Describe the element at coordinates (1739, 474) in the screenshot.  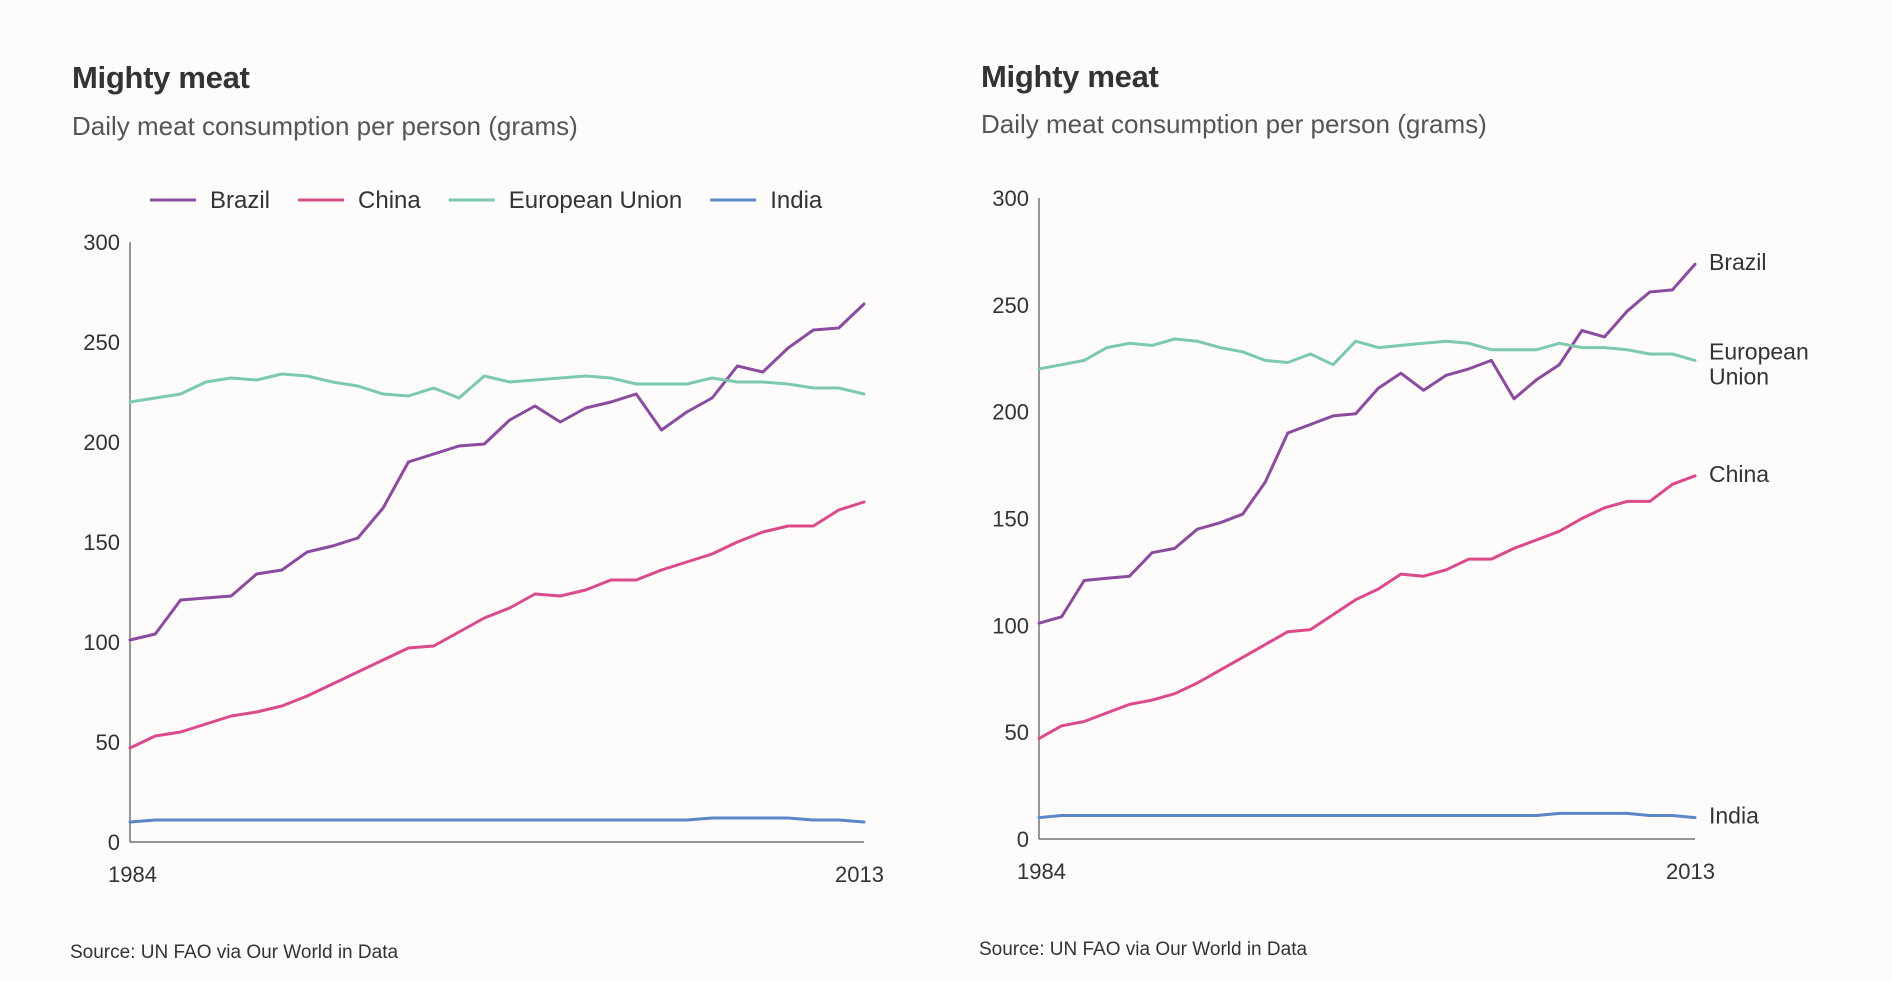
I see `end-label-china: China` at that location.